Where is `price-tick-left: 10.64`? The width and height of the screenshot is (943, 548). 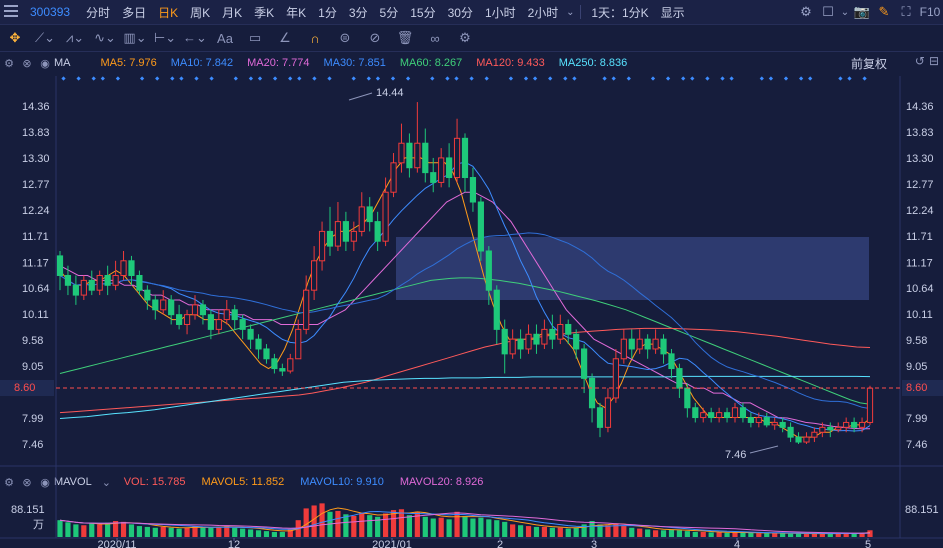
price-tick-left: 10.64 is located at coordinates (36, 289).